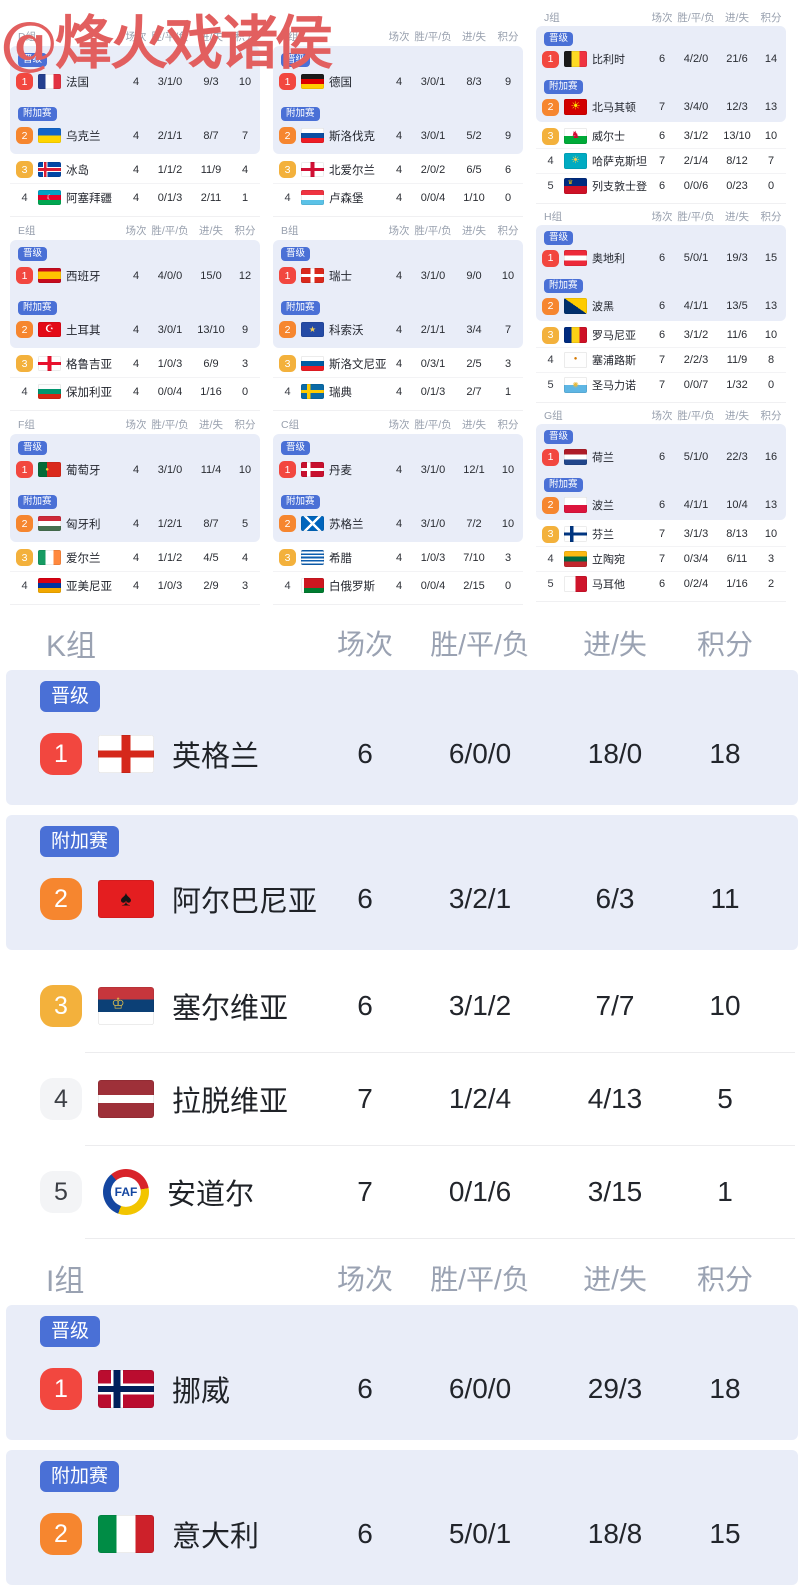 The width and height of the screenshot is (800, 1595). I want to click on highlight-block: 晋级 1 丹麦 4 3/1/0 12/1 10, so click(398, 461).